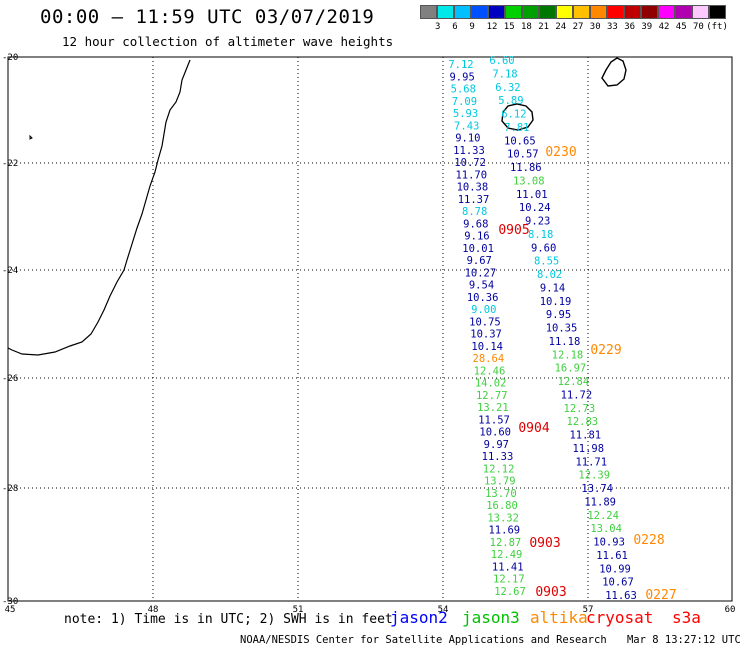 The width and height of the screenshot is (740, 650). I want to click on wave-height-label: 11.33, so click(469, 151).